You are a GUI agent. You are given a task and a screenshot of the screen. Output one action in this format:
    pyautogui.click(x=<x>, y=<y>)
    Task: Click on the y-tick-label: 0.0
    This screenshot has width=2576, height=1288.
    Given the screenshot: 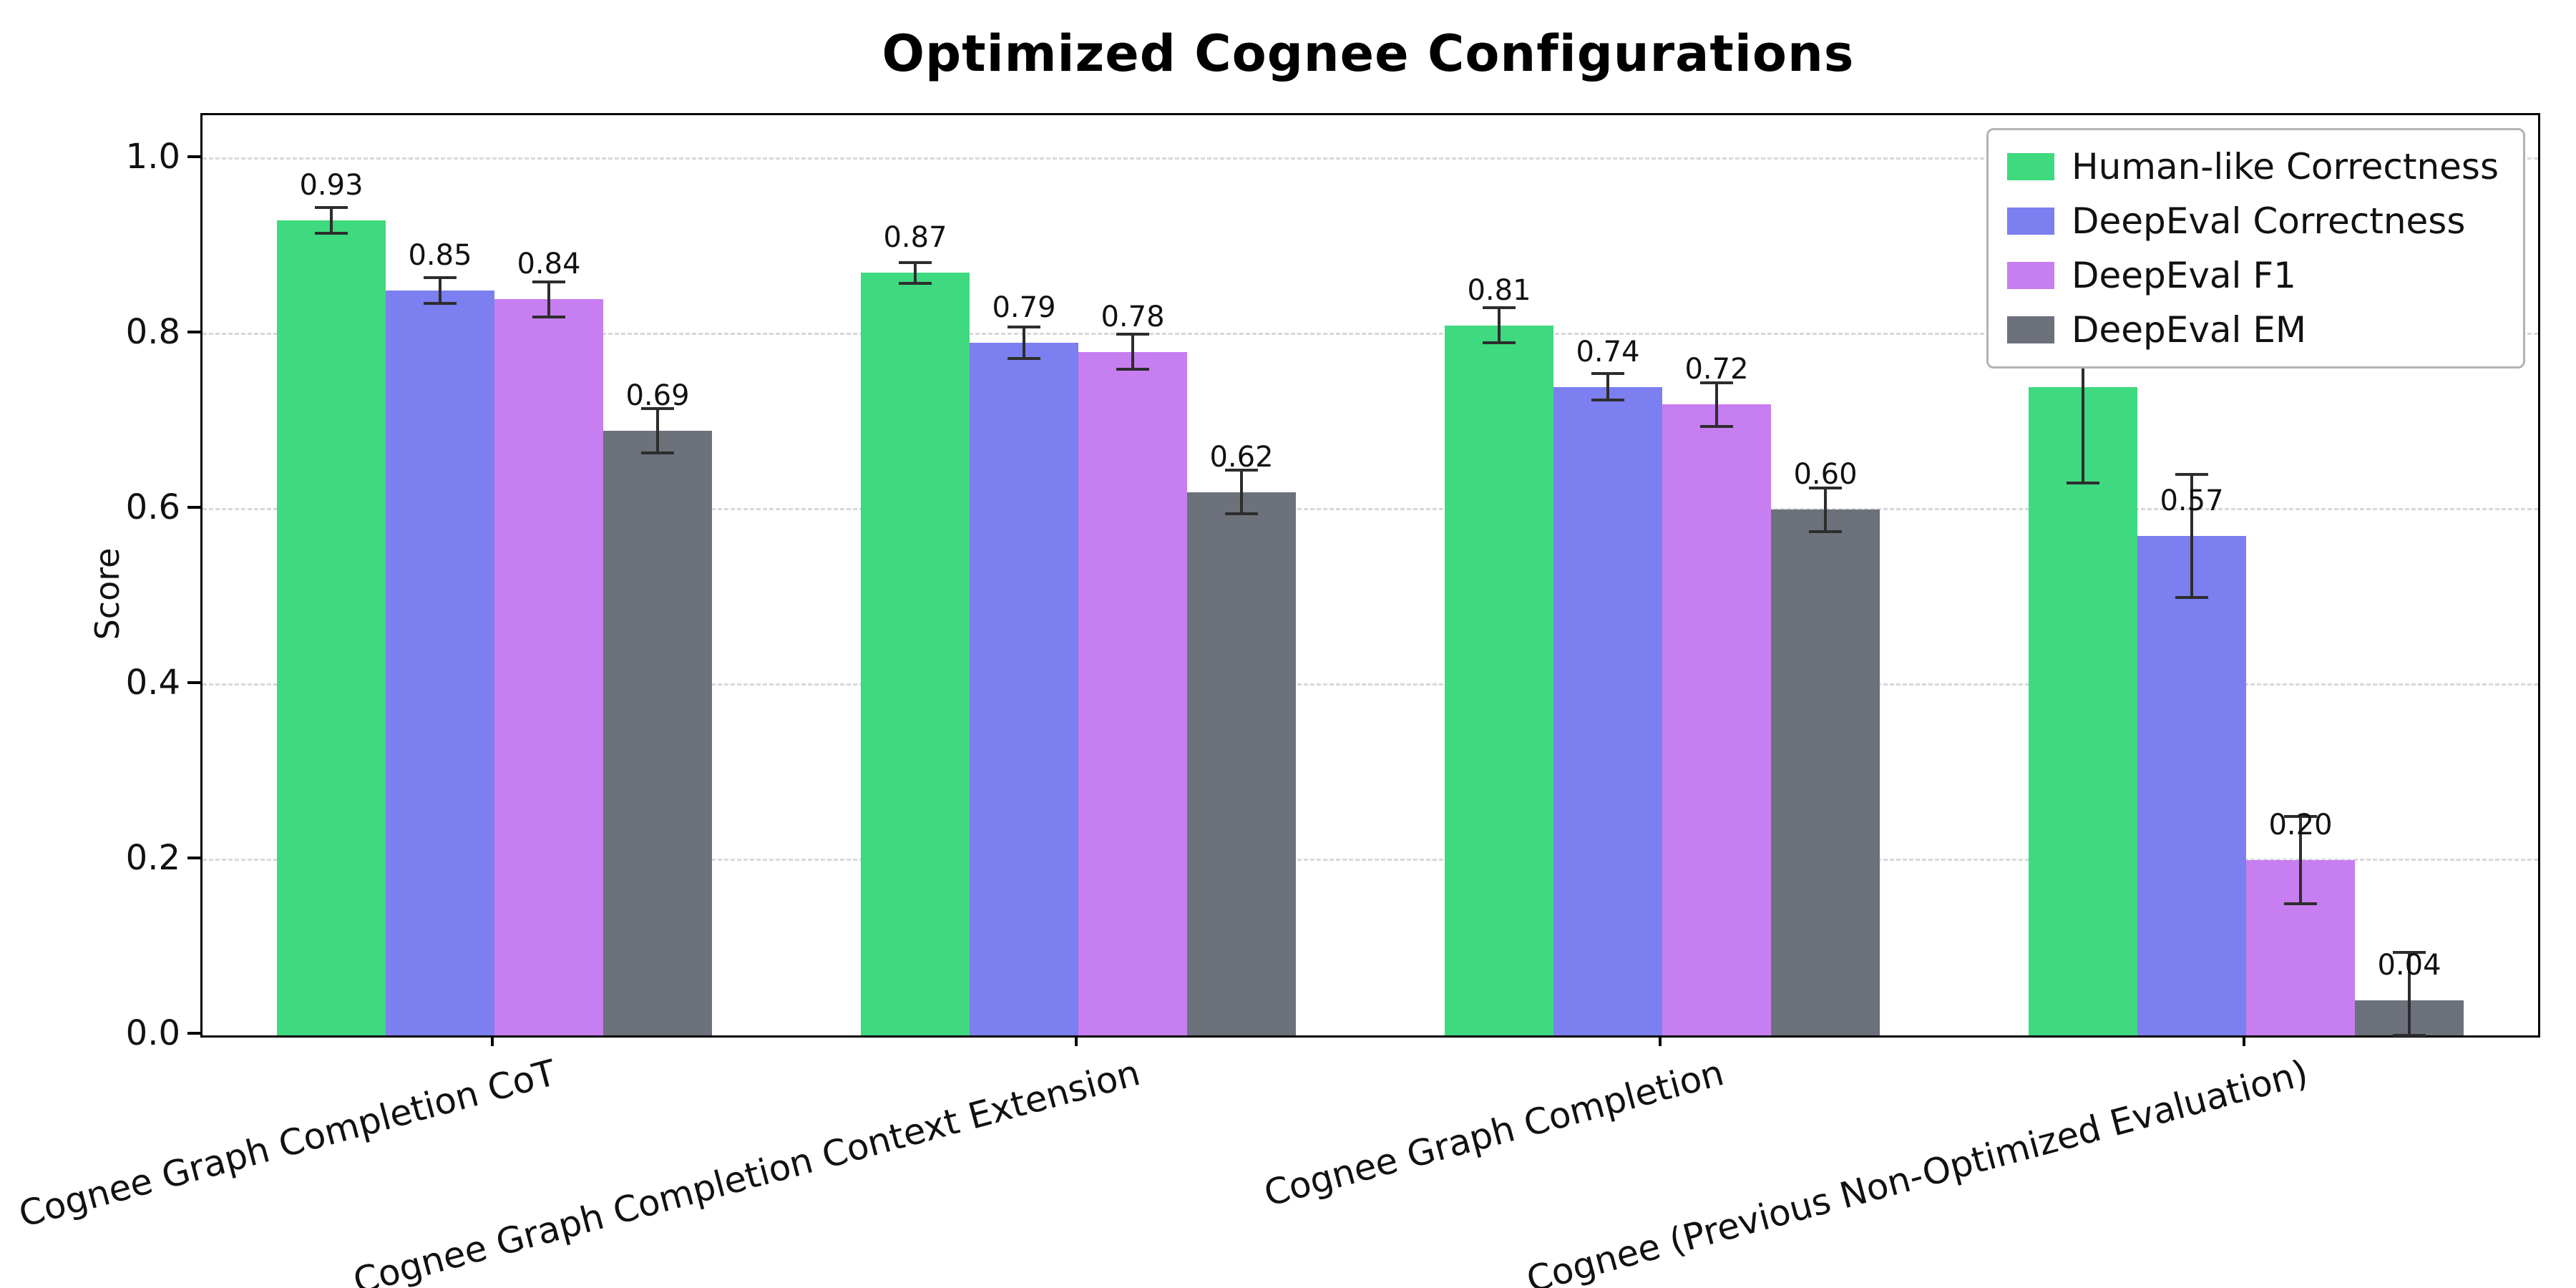 What is the action you would take?
    pyautogui.click(x=152, y=1033)
    